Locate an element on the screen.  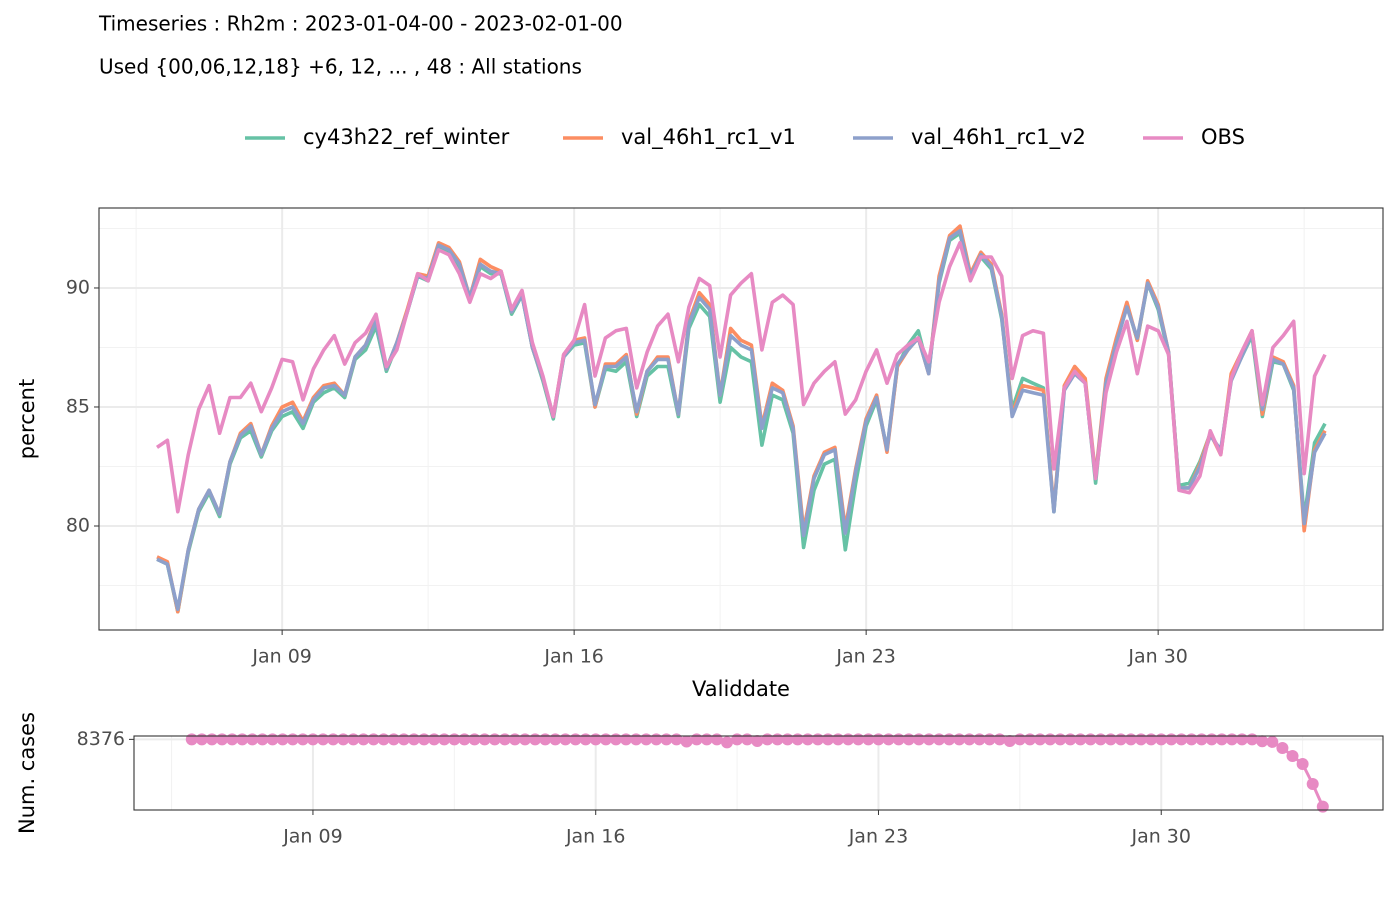
y-axis-label: percent is located at coordinates (27, 419).